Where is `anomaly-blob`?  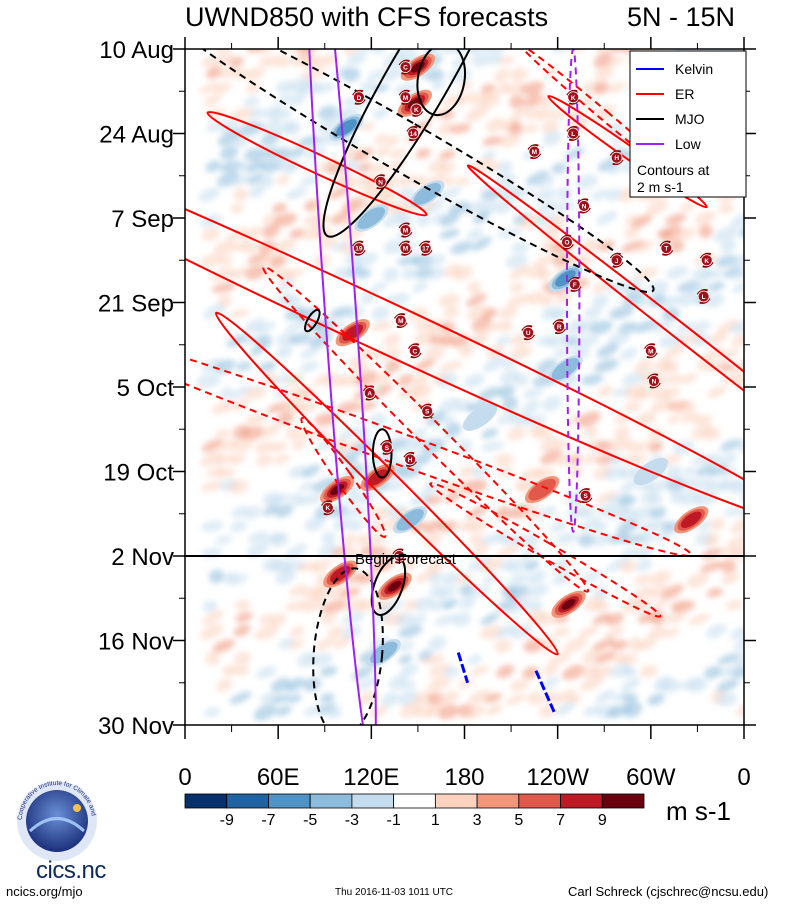 anomaly-blob is located at coordinates (410, 519).